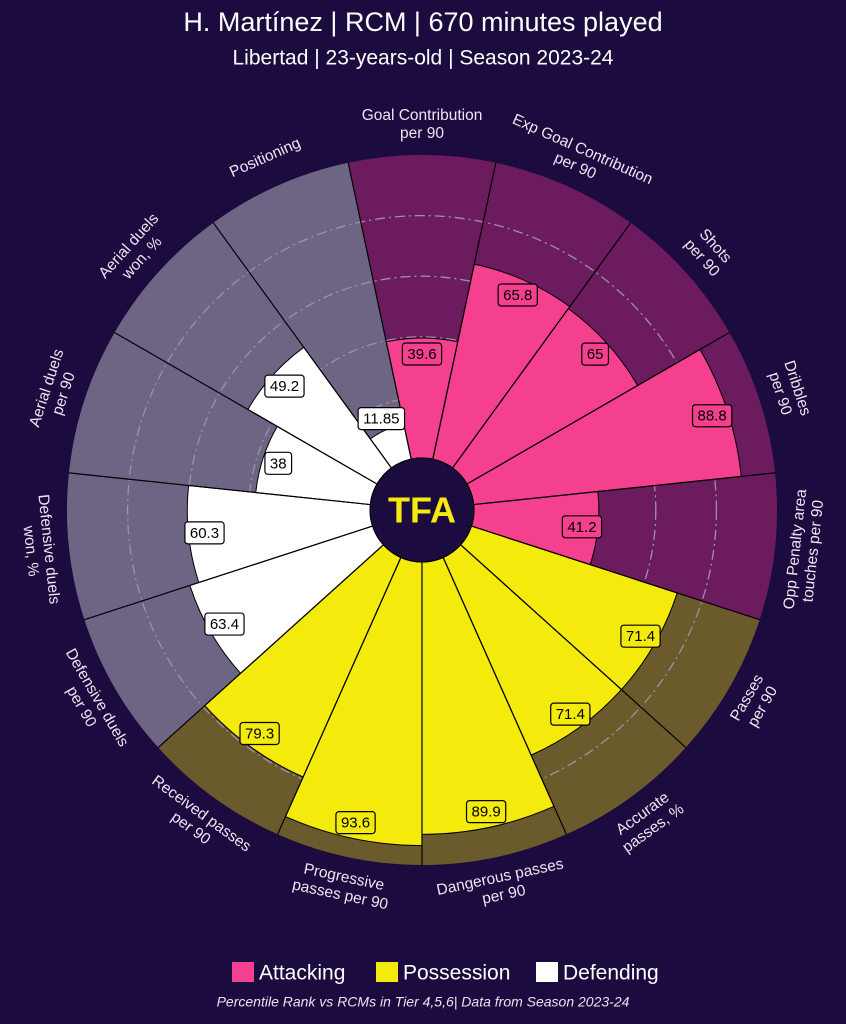 This screenshot has width=846, height=1024. What do you see at coordinates (55, 391) in the screenshot?
I see `category-label: Aerial duelsper 90` at bounding box center [55, 391].